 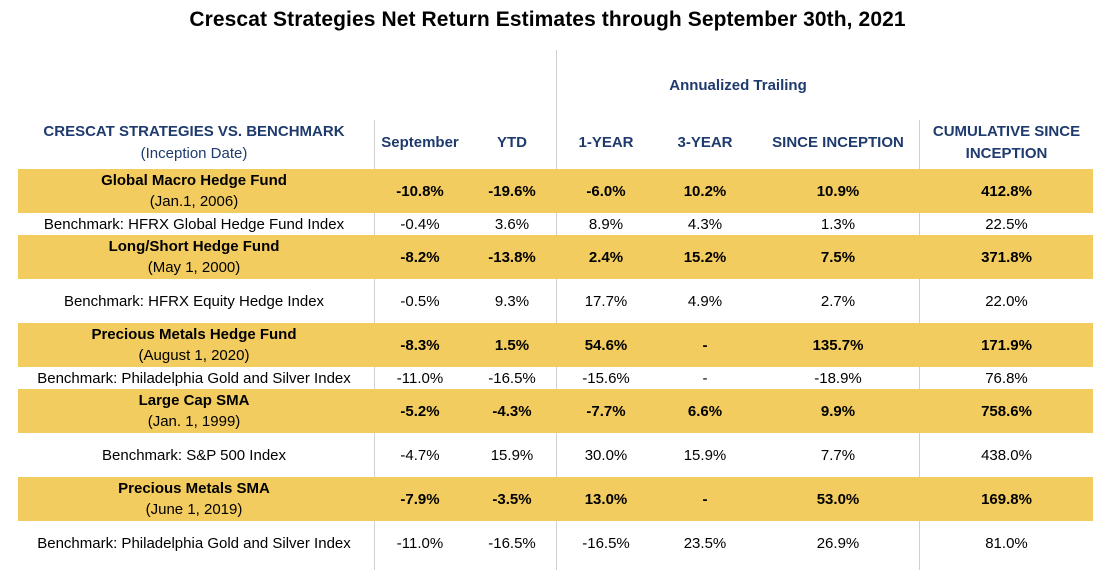 I want to click on strategy-name-cell: Long/Short Hedge Fund (May 1, 2000), so click(x=194, y=257).